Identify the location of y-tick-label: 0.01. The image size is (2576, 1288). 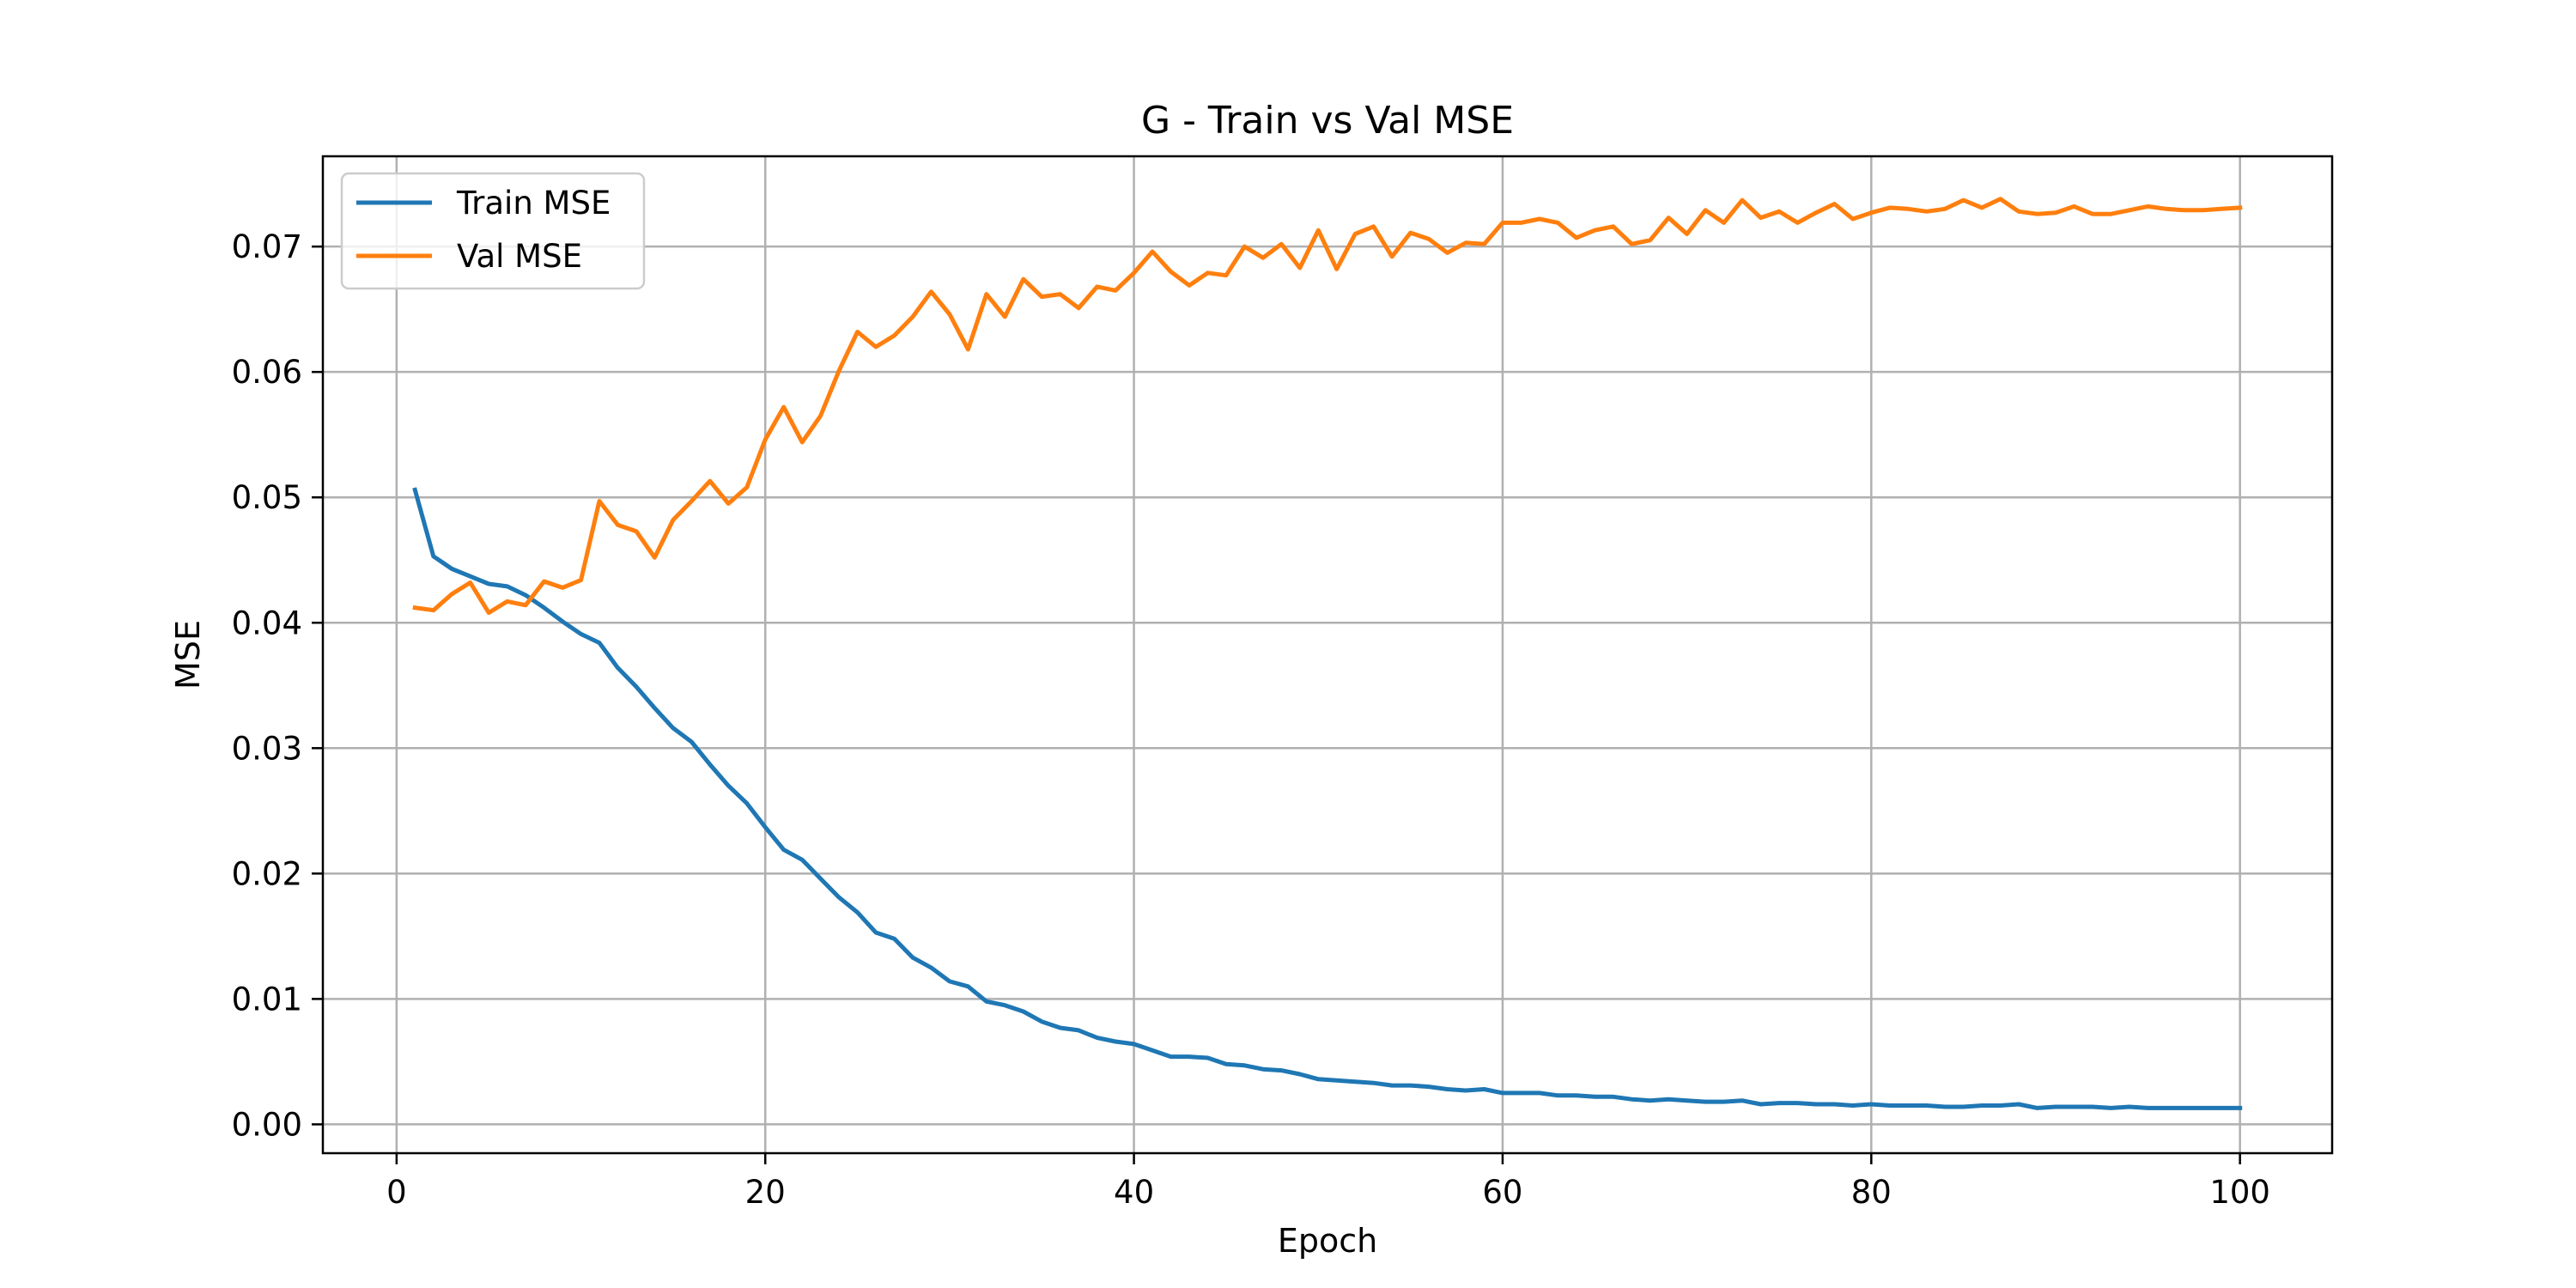
(267, 999).